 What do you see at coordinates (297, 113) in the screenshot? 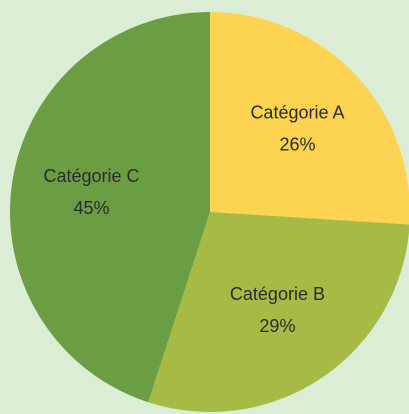
I see `slice-label: Catégorie A` at bounding box center [297, 113].